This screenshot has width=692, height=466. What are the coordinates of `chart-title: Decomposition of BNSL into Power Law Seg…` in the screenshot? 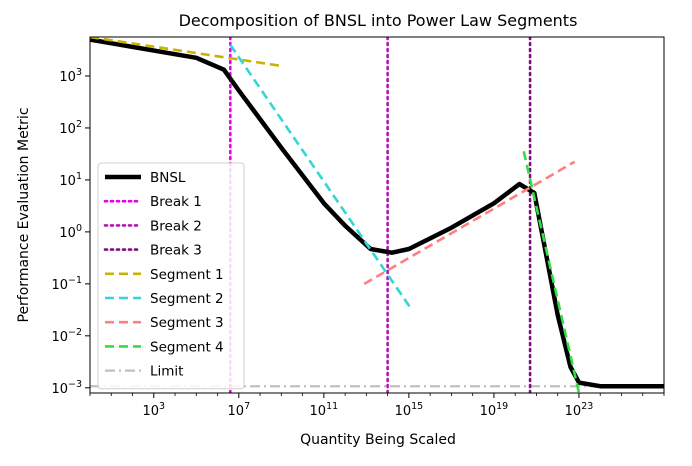 It's located at (378, 20).